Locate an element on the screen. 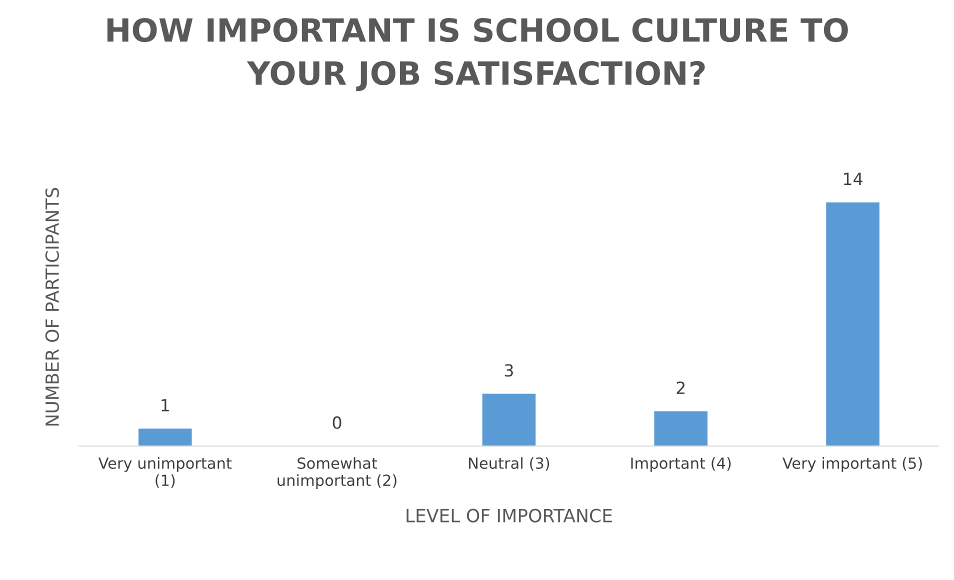  data-label: 1 is located at coordinates (165, 405).